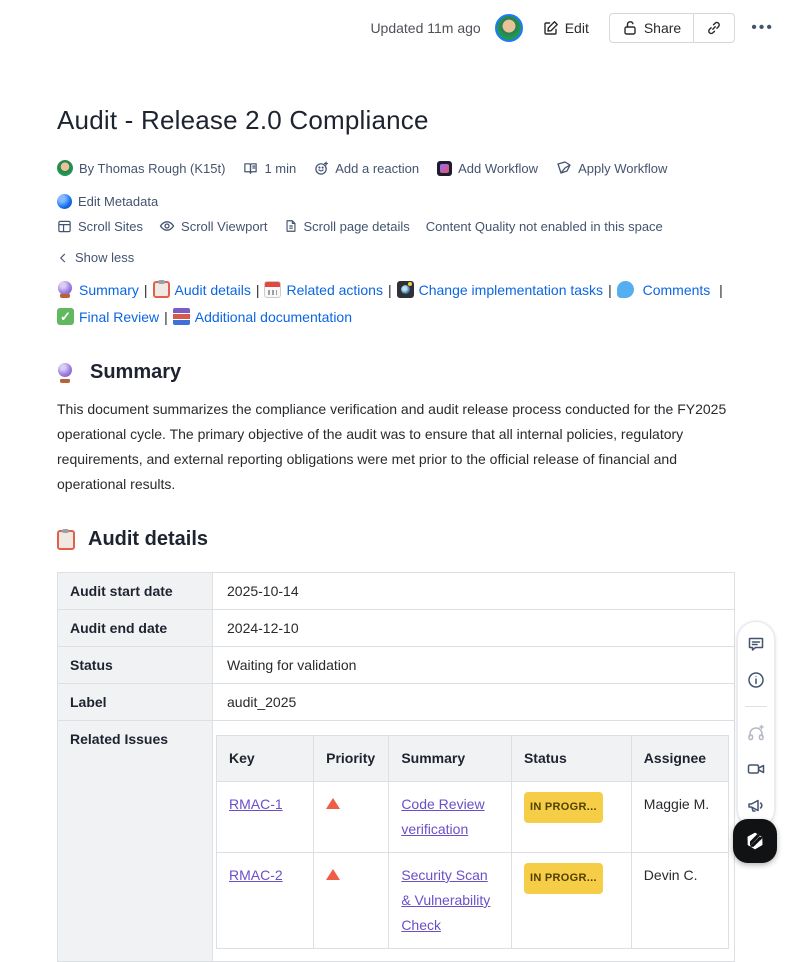 The image size is (792, 962). I want to click on field-label: Status, so click(135, 665).